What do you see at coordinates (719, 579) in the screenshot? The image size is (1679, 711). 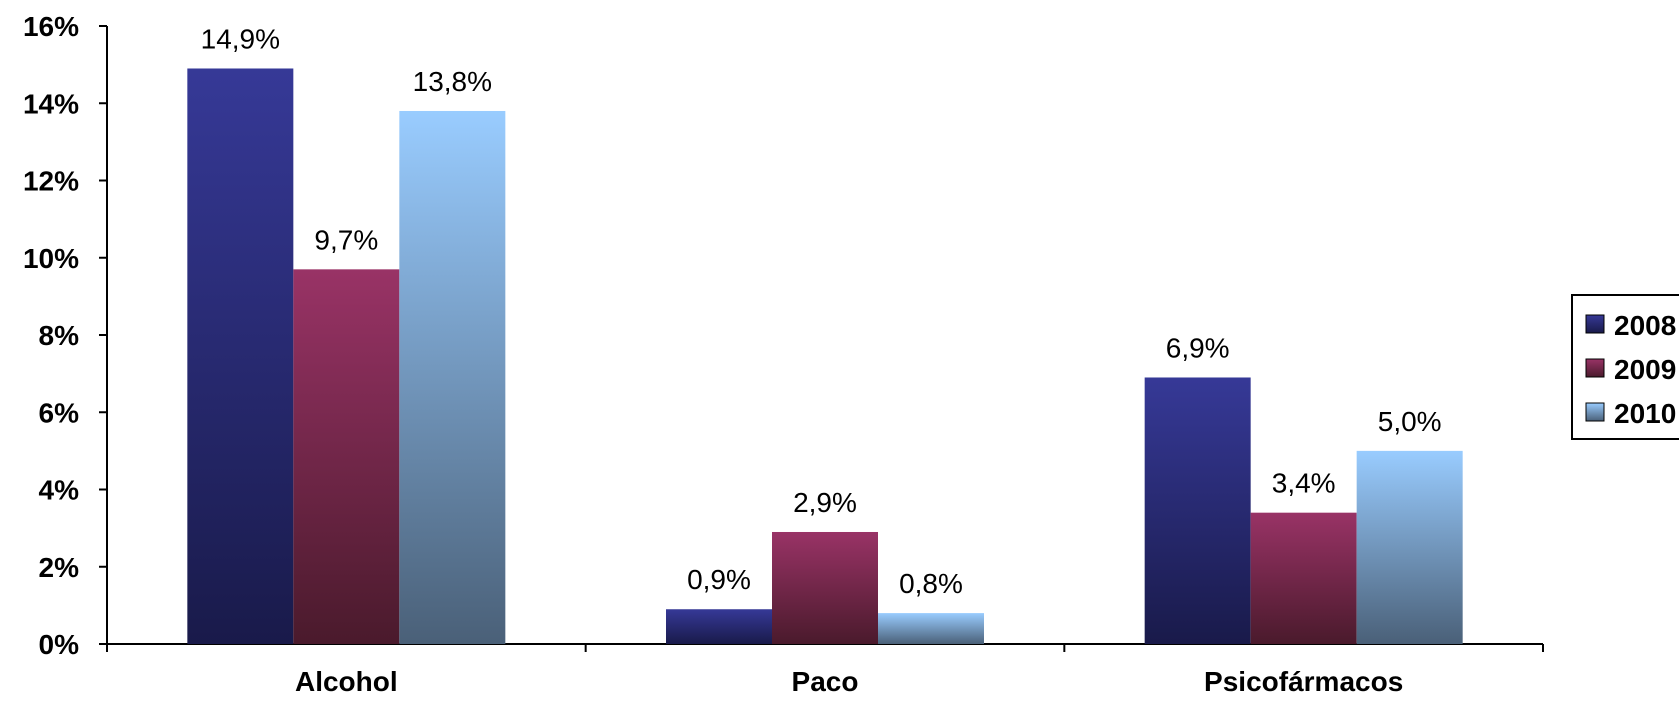 I see `data-label: 0,9%` at bounding box center [719, 579].